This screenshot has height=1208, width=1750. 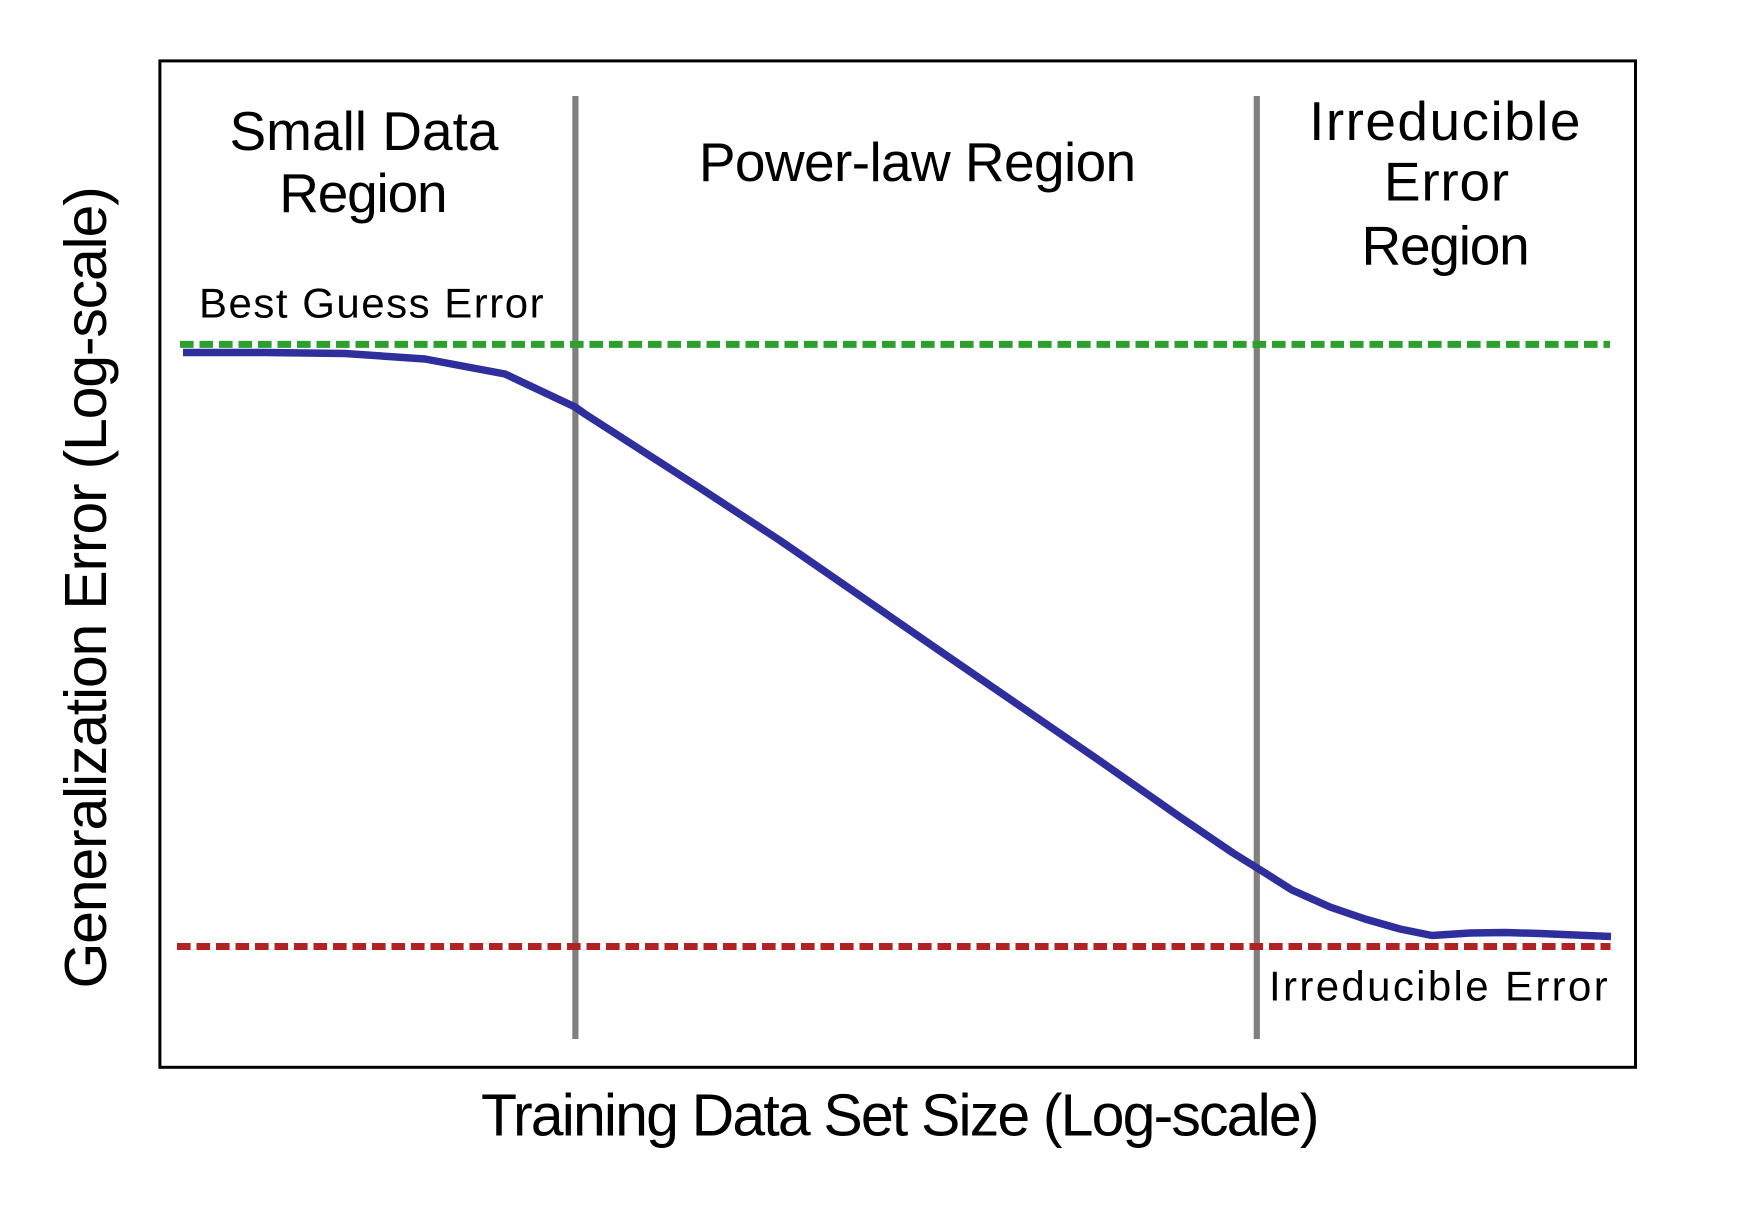 I want to click on svg-text: Irreducible Error, so click(x=1439, y=985).